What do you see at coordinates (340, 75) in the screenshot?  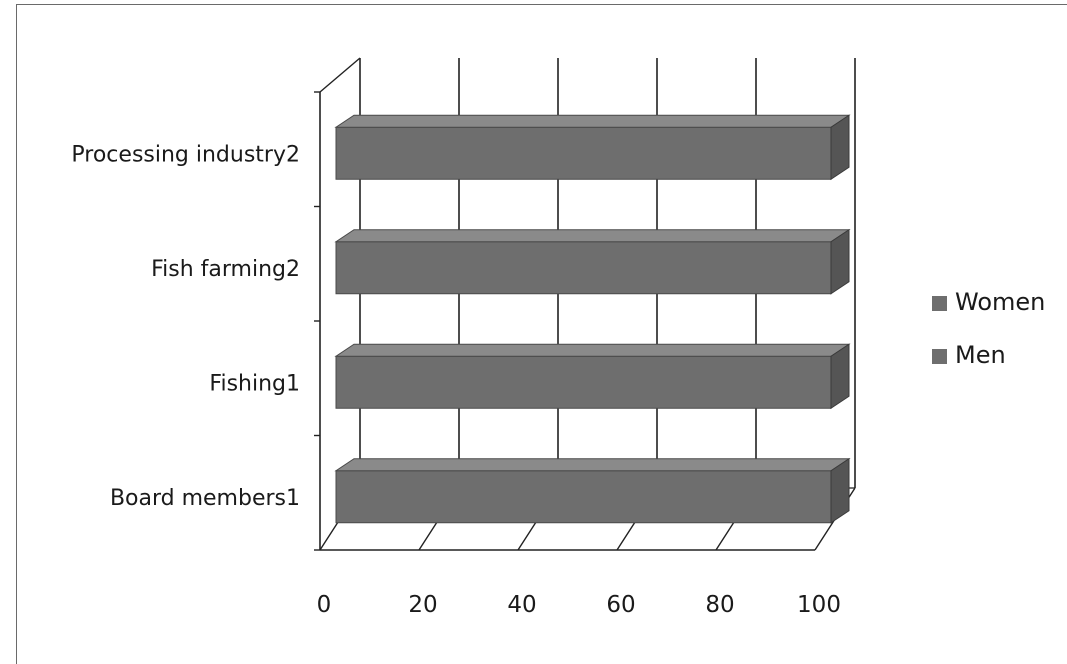 I see `left-wall-top-edge` at bounding box center [340, 75].